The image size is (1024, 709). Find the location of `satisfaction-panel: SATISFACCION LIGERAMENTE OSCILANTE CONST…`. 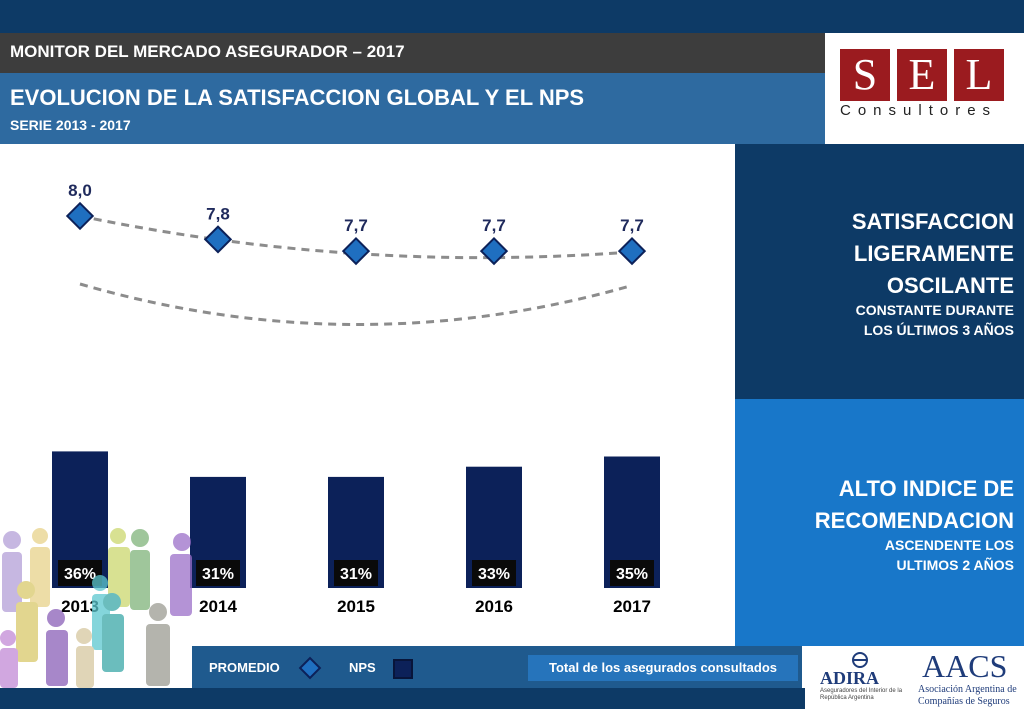

satisfaction-panel: SATISFACCION LIGERAMENTE OSCILANTE CONST… is located at coordinates (879, 271).